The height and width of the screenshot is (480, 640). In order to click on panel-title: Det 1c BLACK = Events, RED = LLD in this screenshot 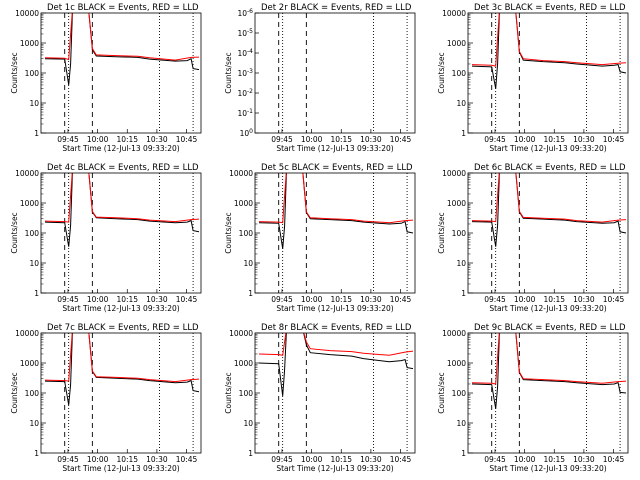, I will do `click(123, 8)`.